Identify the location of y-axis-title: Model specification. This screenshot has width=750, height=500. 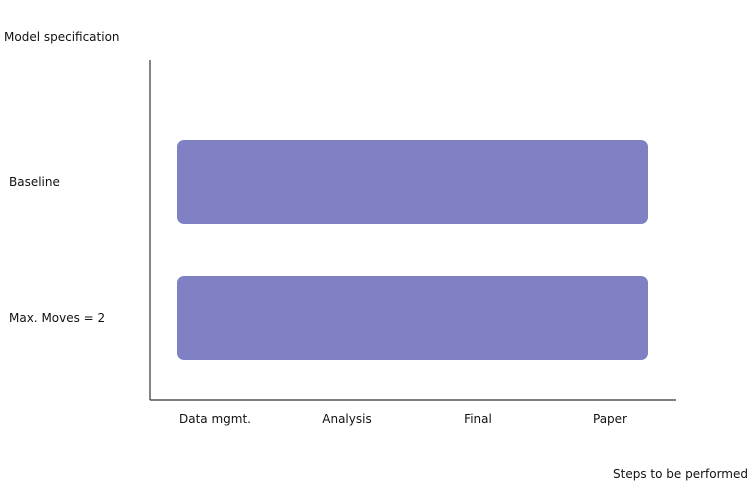
(62, 37).